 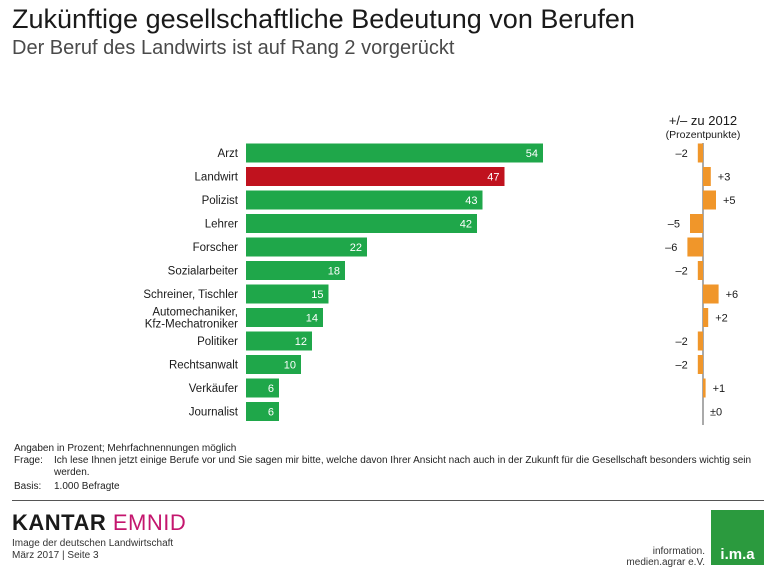 What do you see at coordinates (665, 562) in the screenshot?
I see `ima-text-line2: medien.agrar e.V.` at bounding box center [665, 562].